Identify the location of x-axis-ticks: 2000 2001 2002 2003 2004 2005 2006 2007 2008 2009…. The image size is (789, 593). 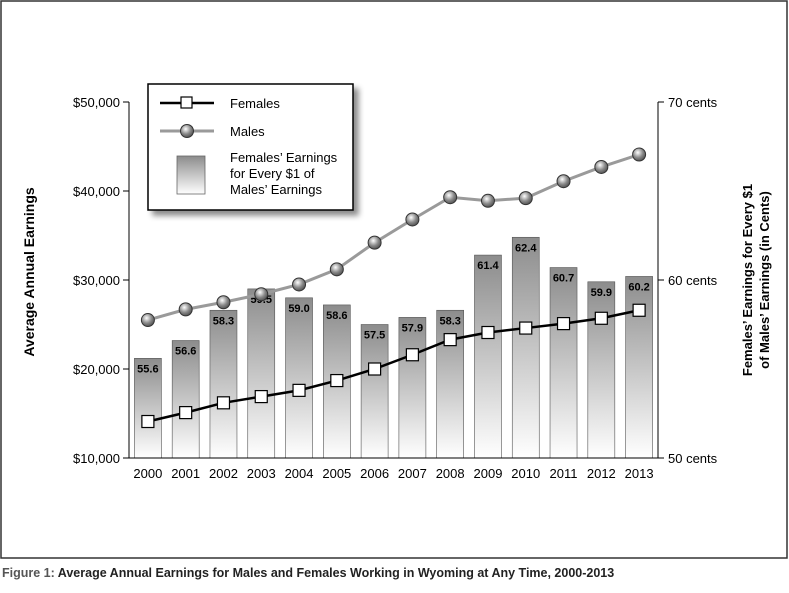
(393, 473).